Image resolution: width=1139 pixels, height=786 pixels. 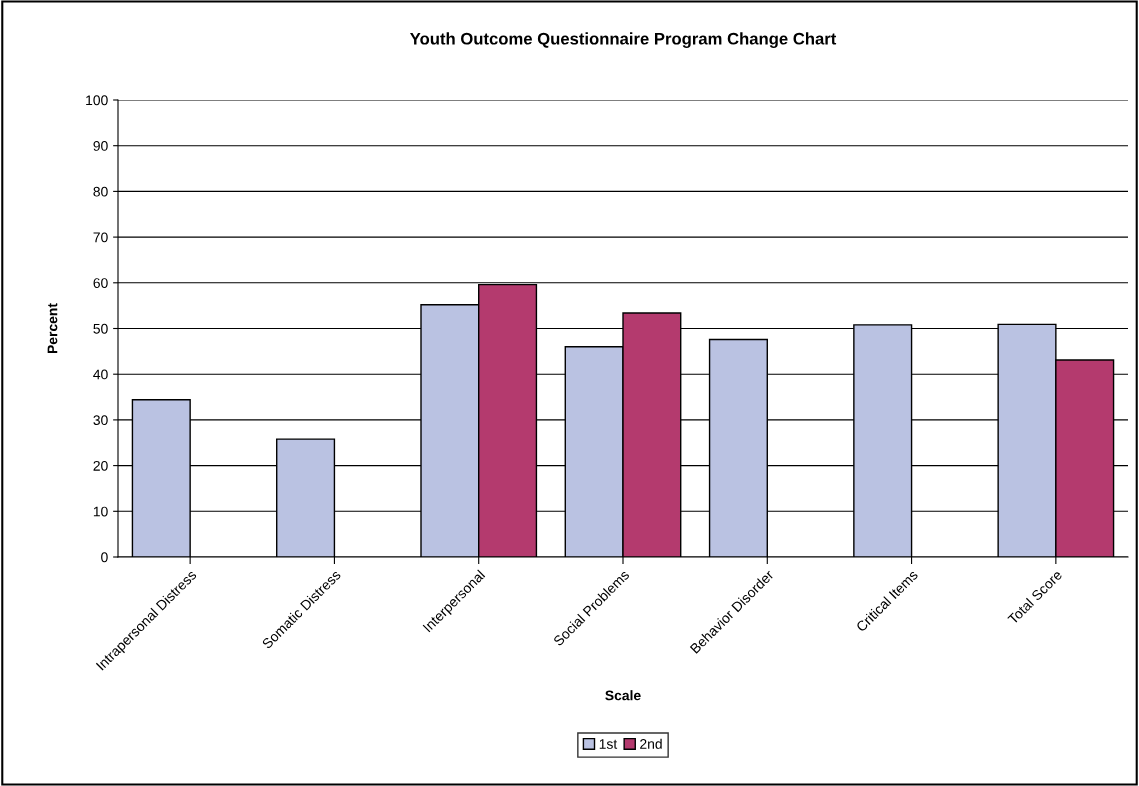 What do you see at coordinates (100, 146) in the screenshot?
I see `y-tick-label: 90` at bounding box center [100, 146].